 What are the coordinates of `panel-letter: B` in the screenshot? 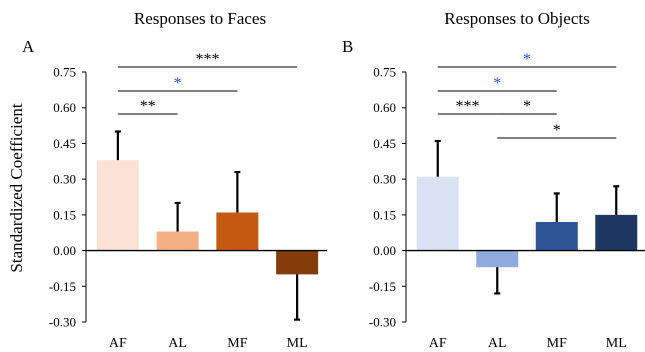 It's located at (347, 46).